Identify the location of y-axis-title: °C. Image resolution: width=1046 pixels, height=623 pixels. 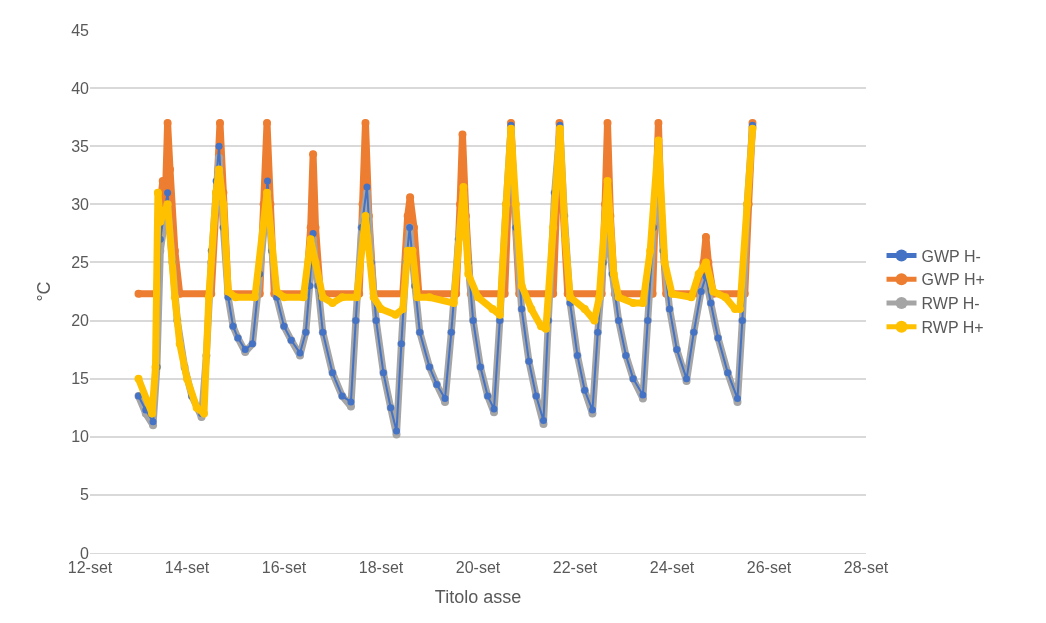
(44, 291).